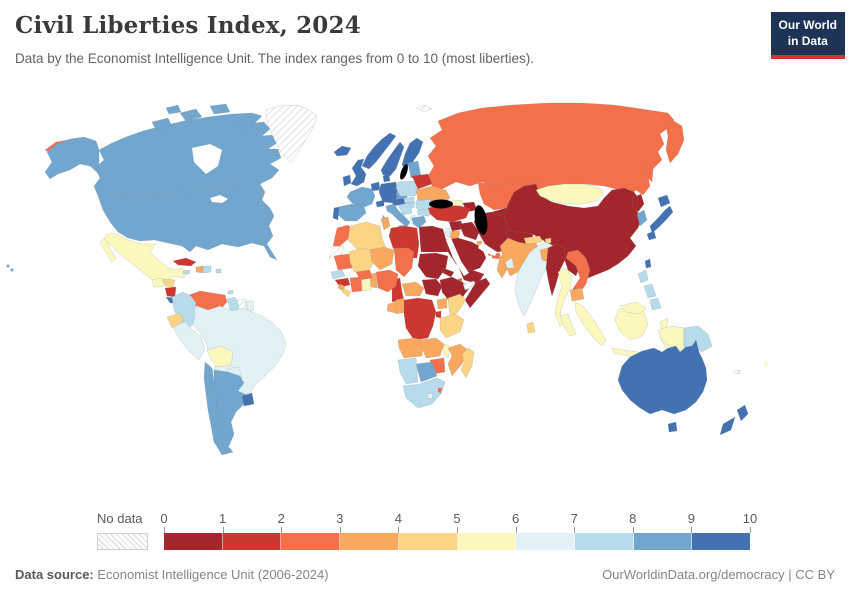  Describe the element at coordinates (533, 240) in the screenshot. I see `country-nepal` at that location.